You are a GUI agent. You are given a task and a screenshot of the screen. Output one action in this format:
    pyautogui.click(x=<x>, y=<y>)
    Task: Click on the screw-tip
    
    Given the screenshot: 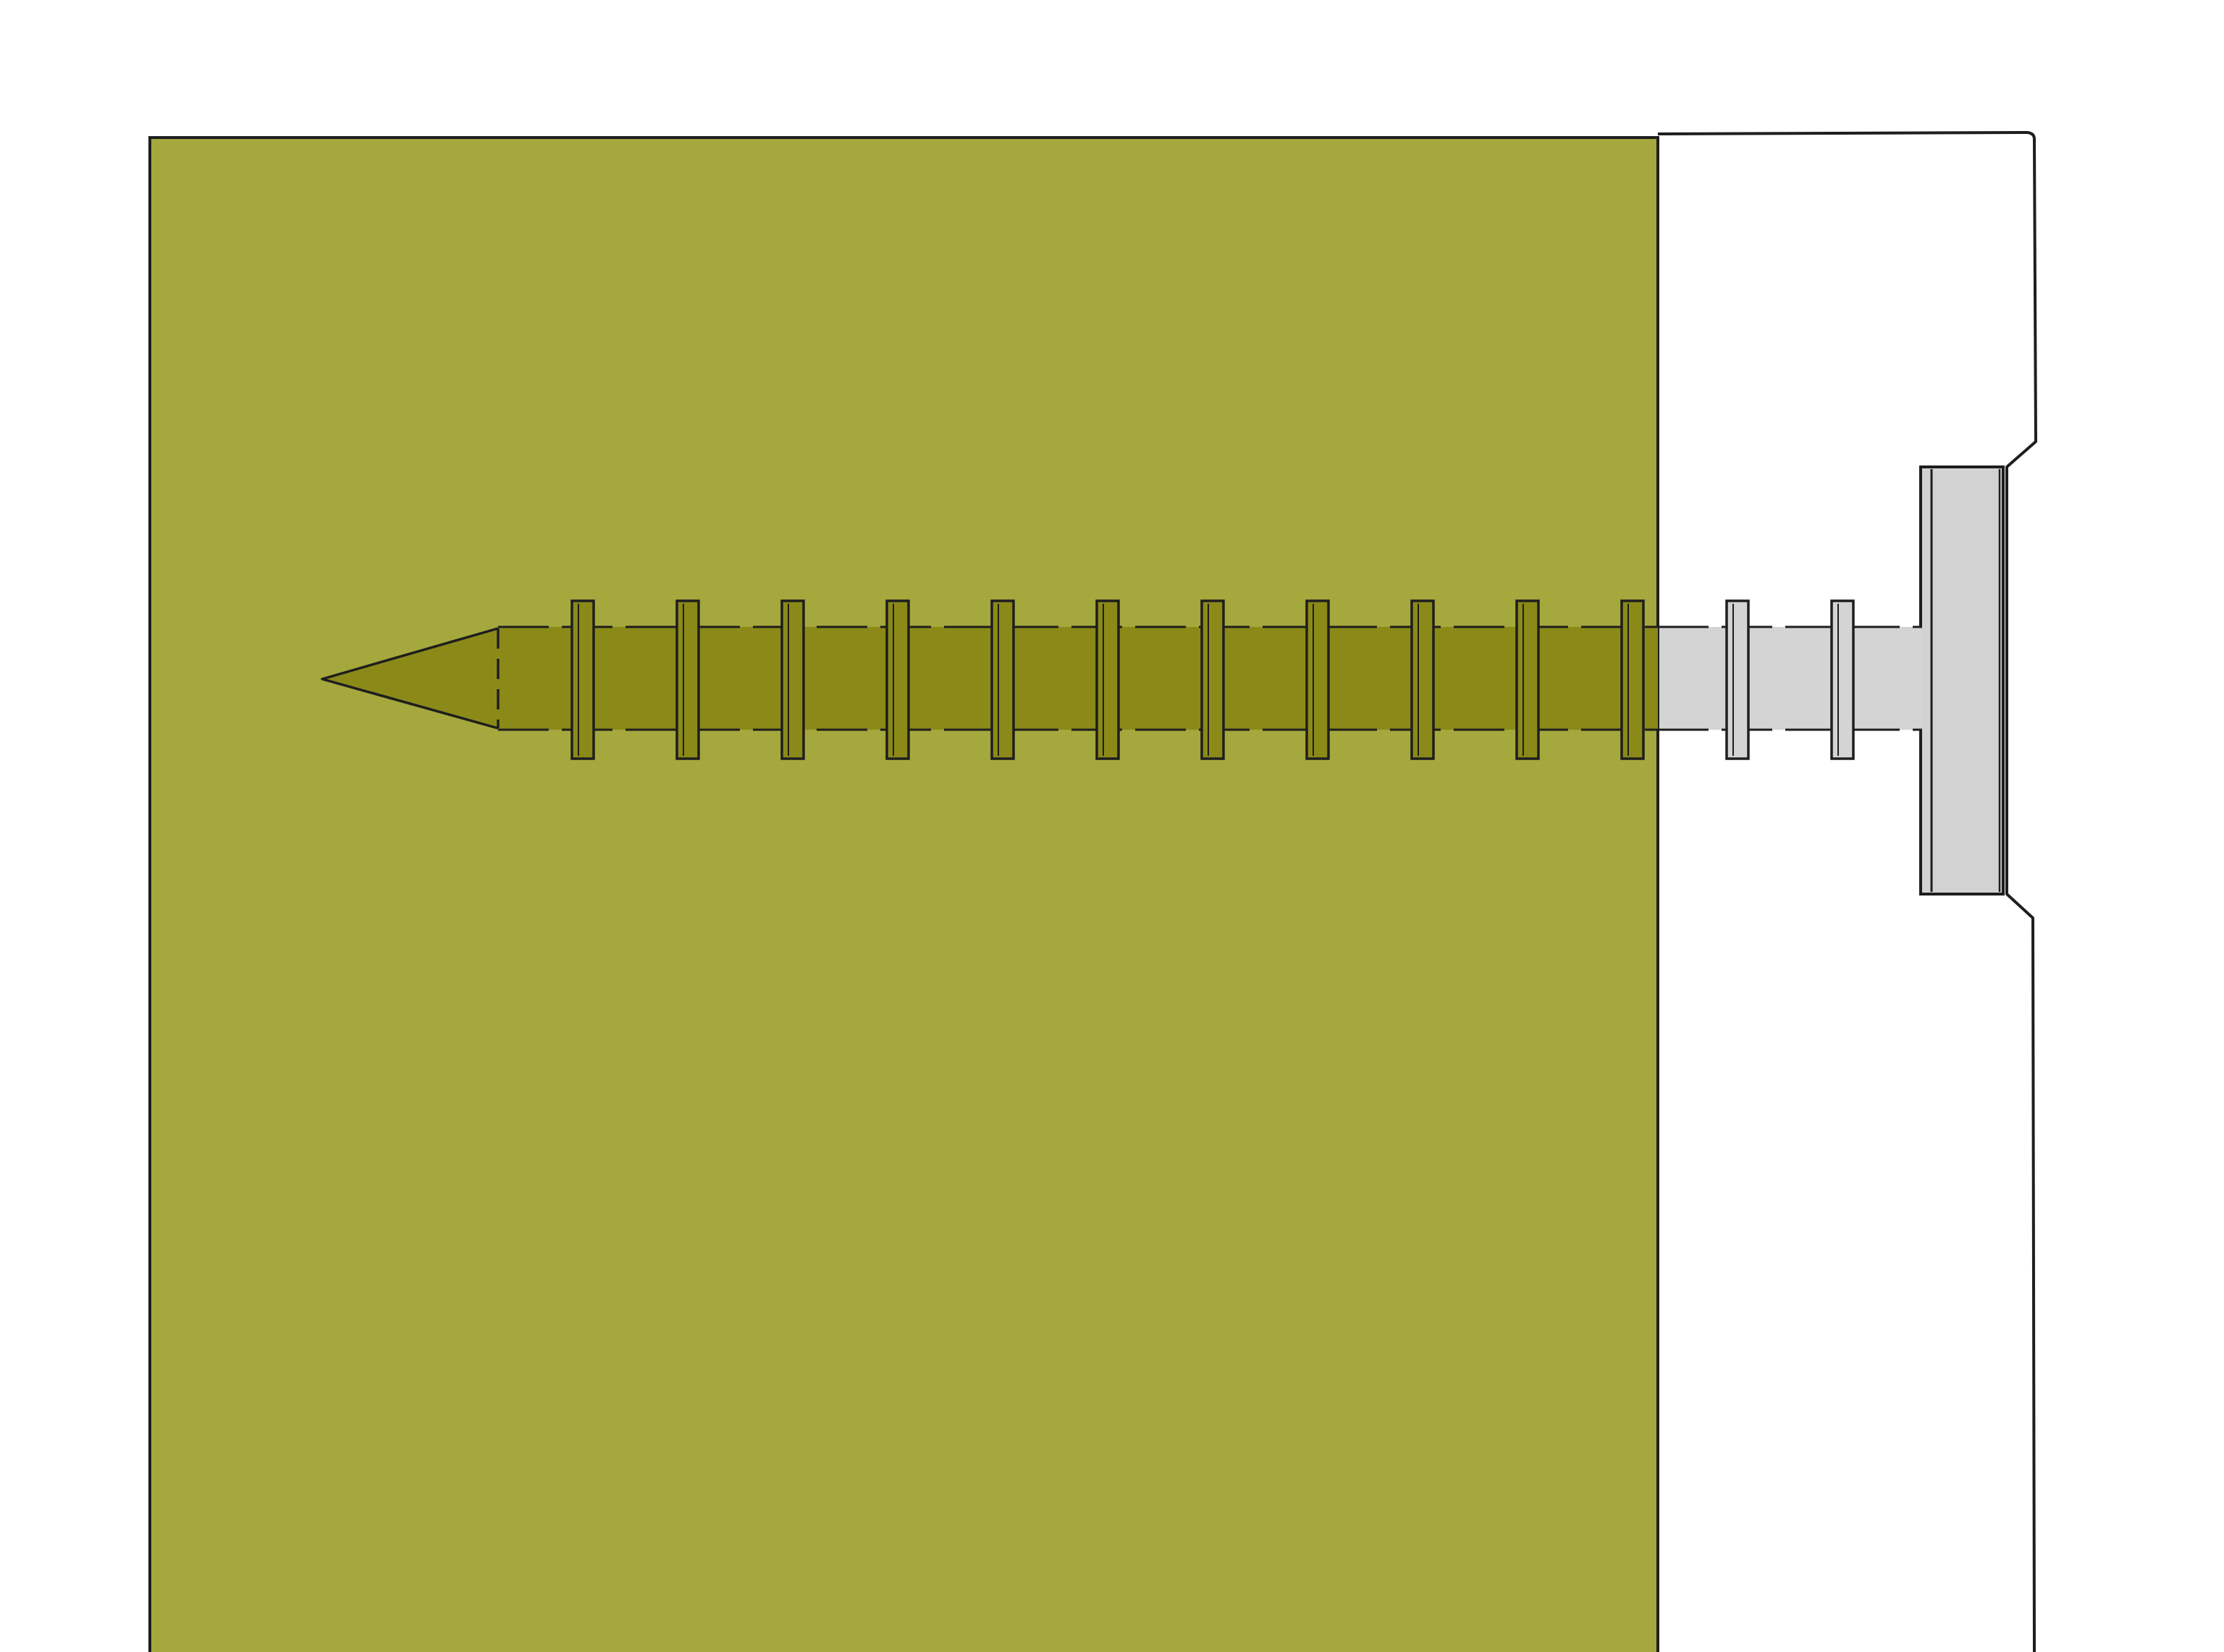 What is the action you would take?
    pyautogui.click(x=410, y=678)
    